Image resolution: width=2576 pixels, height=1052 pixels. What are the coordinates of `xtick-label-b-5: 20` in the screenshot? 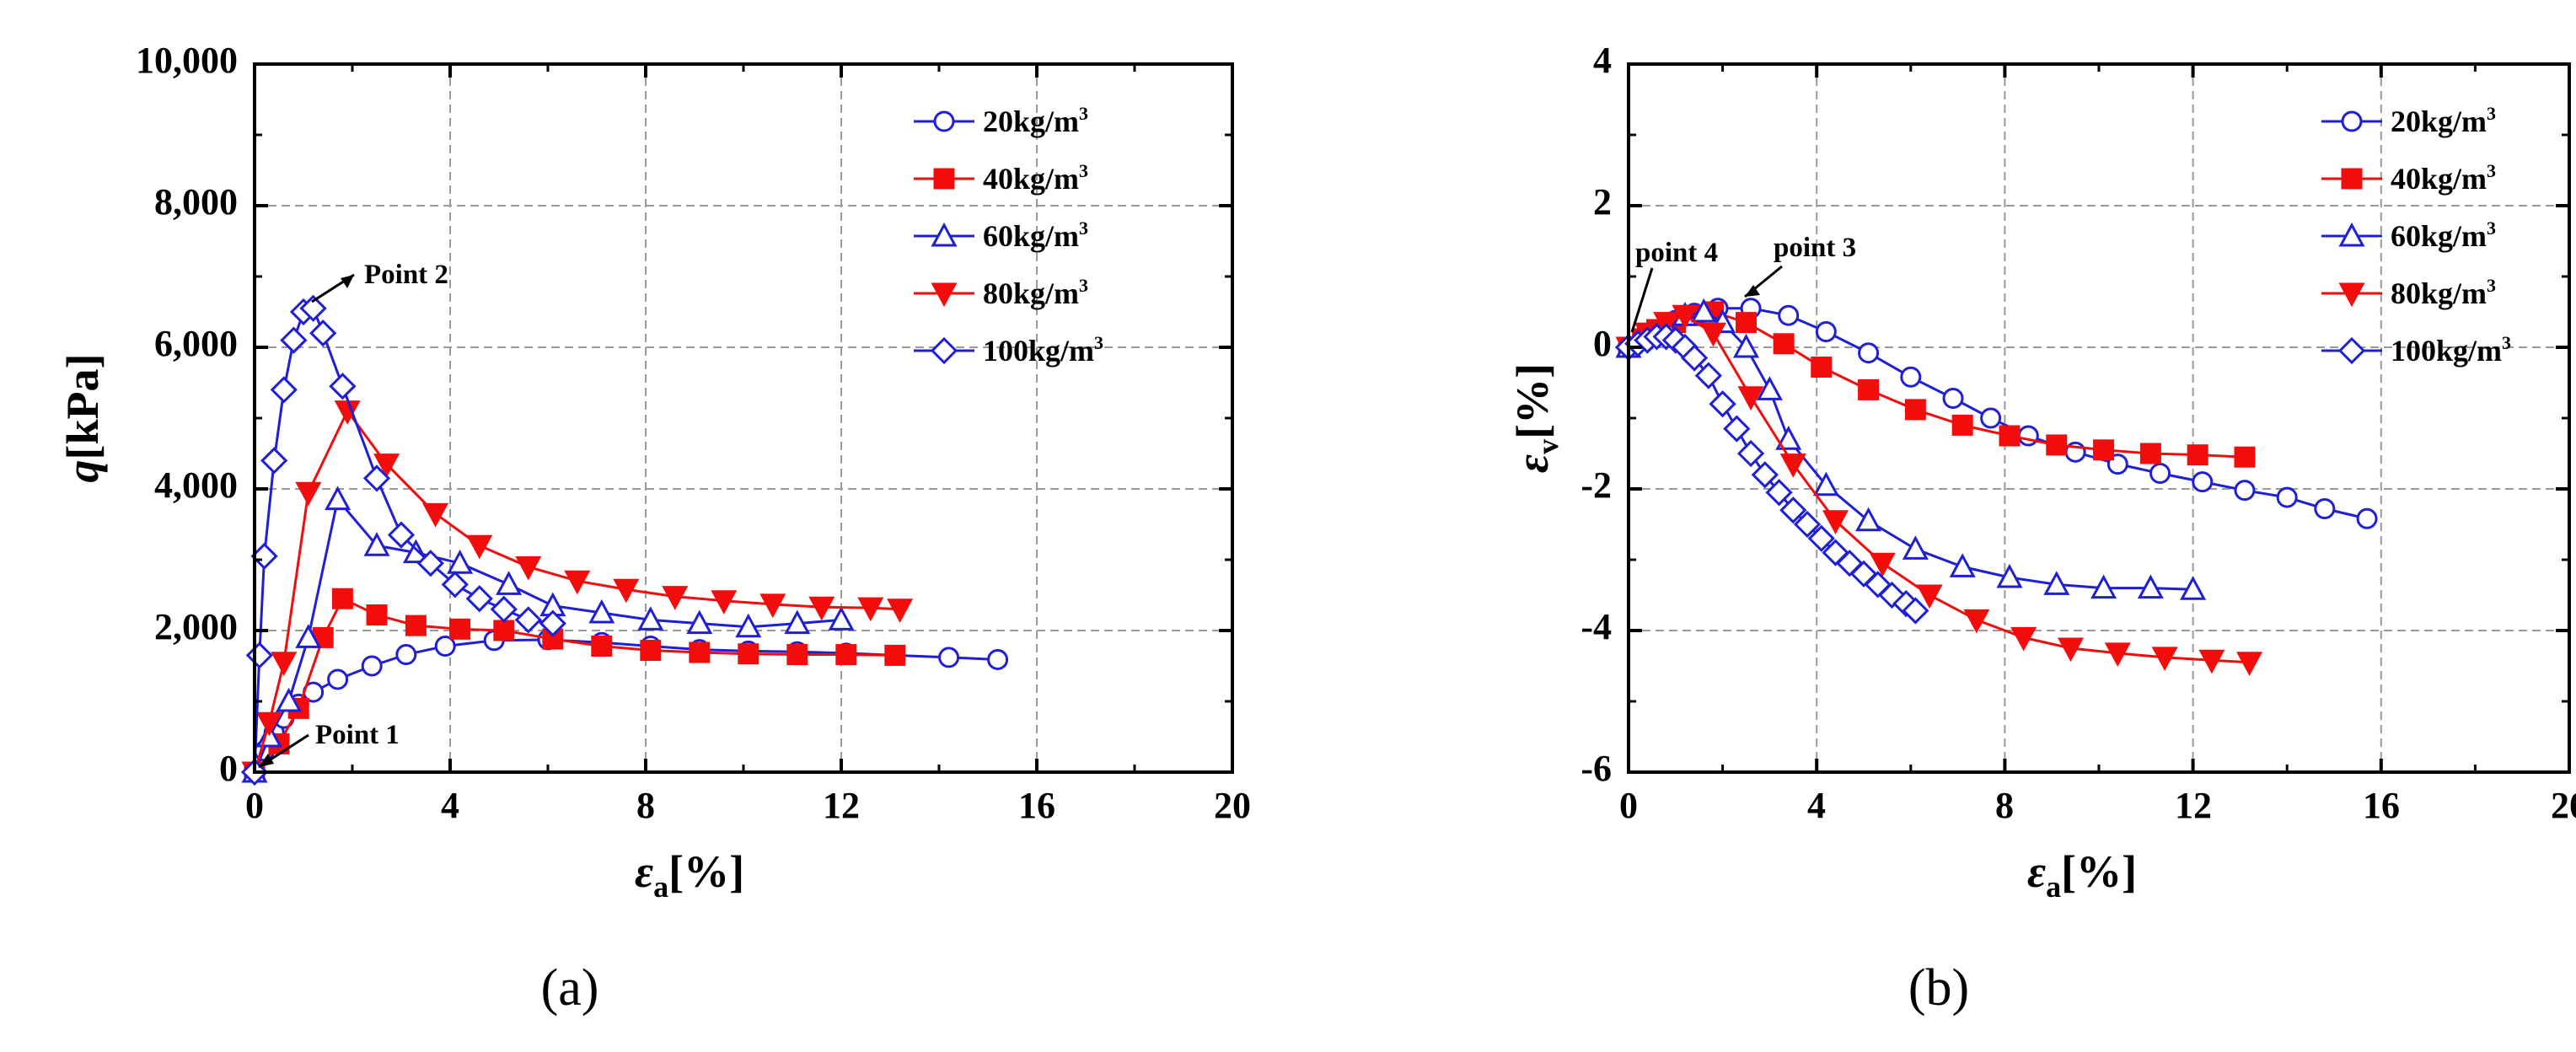 It's located at (2563, 805).